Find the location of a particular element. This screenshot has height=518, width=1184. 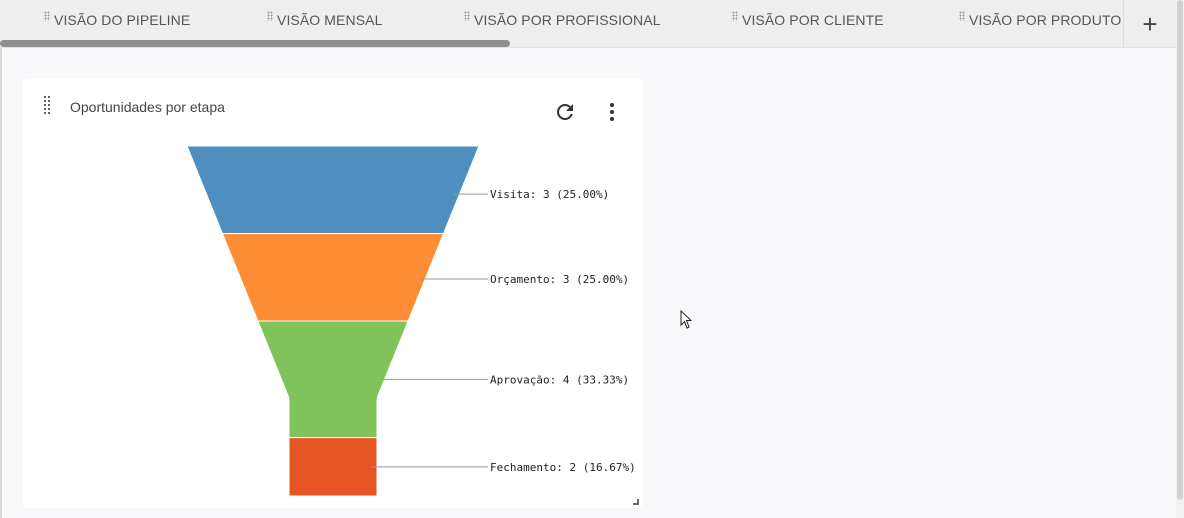

tab-visao-do-pipeline: VISÃO DO PIPELINE is located at coordinates (117, 20).